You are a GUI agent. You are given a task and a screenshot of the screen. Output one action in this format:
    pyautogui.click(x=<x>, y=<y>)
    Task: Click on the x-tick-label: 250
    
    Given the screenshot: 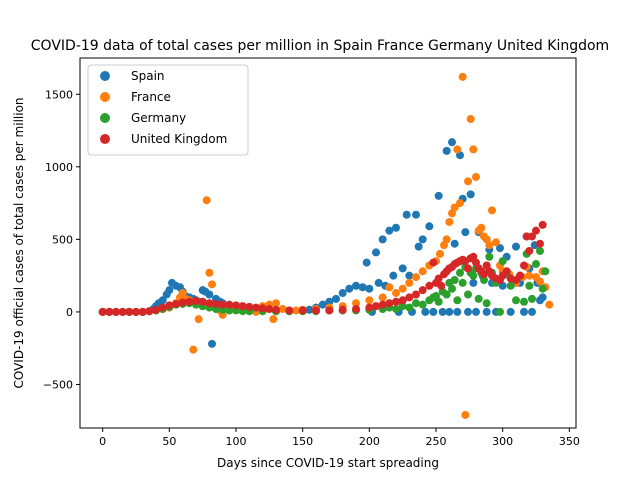 What is the action you would take?
    pyautogui.click(x=436, y=441)
    